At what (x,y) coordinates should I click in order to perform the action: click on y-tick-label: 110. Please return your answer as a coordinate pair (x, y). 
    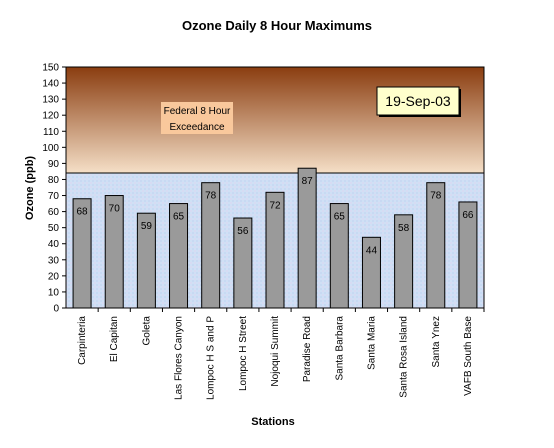
    Looking at the image, I should click on (51, 132).